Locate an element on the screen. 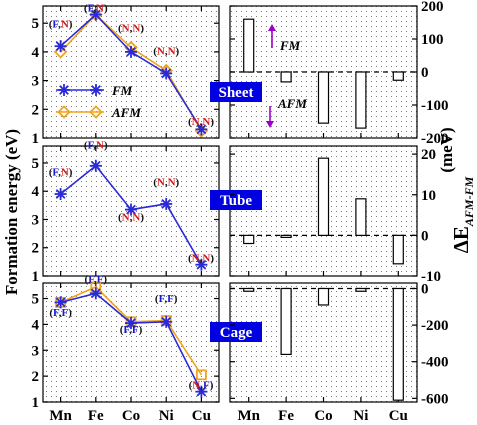 Image resolution: width=477 pixels, height=425 pixels. legend-afm-marker is located at coordinates (64, 112).